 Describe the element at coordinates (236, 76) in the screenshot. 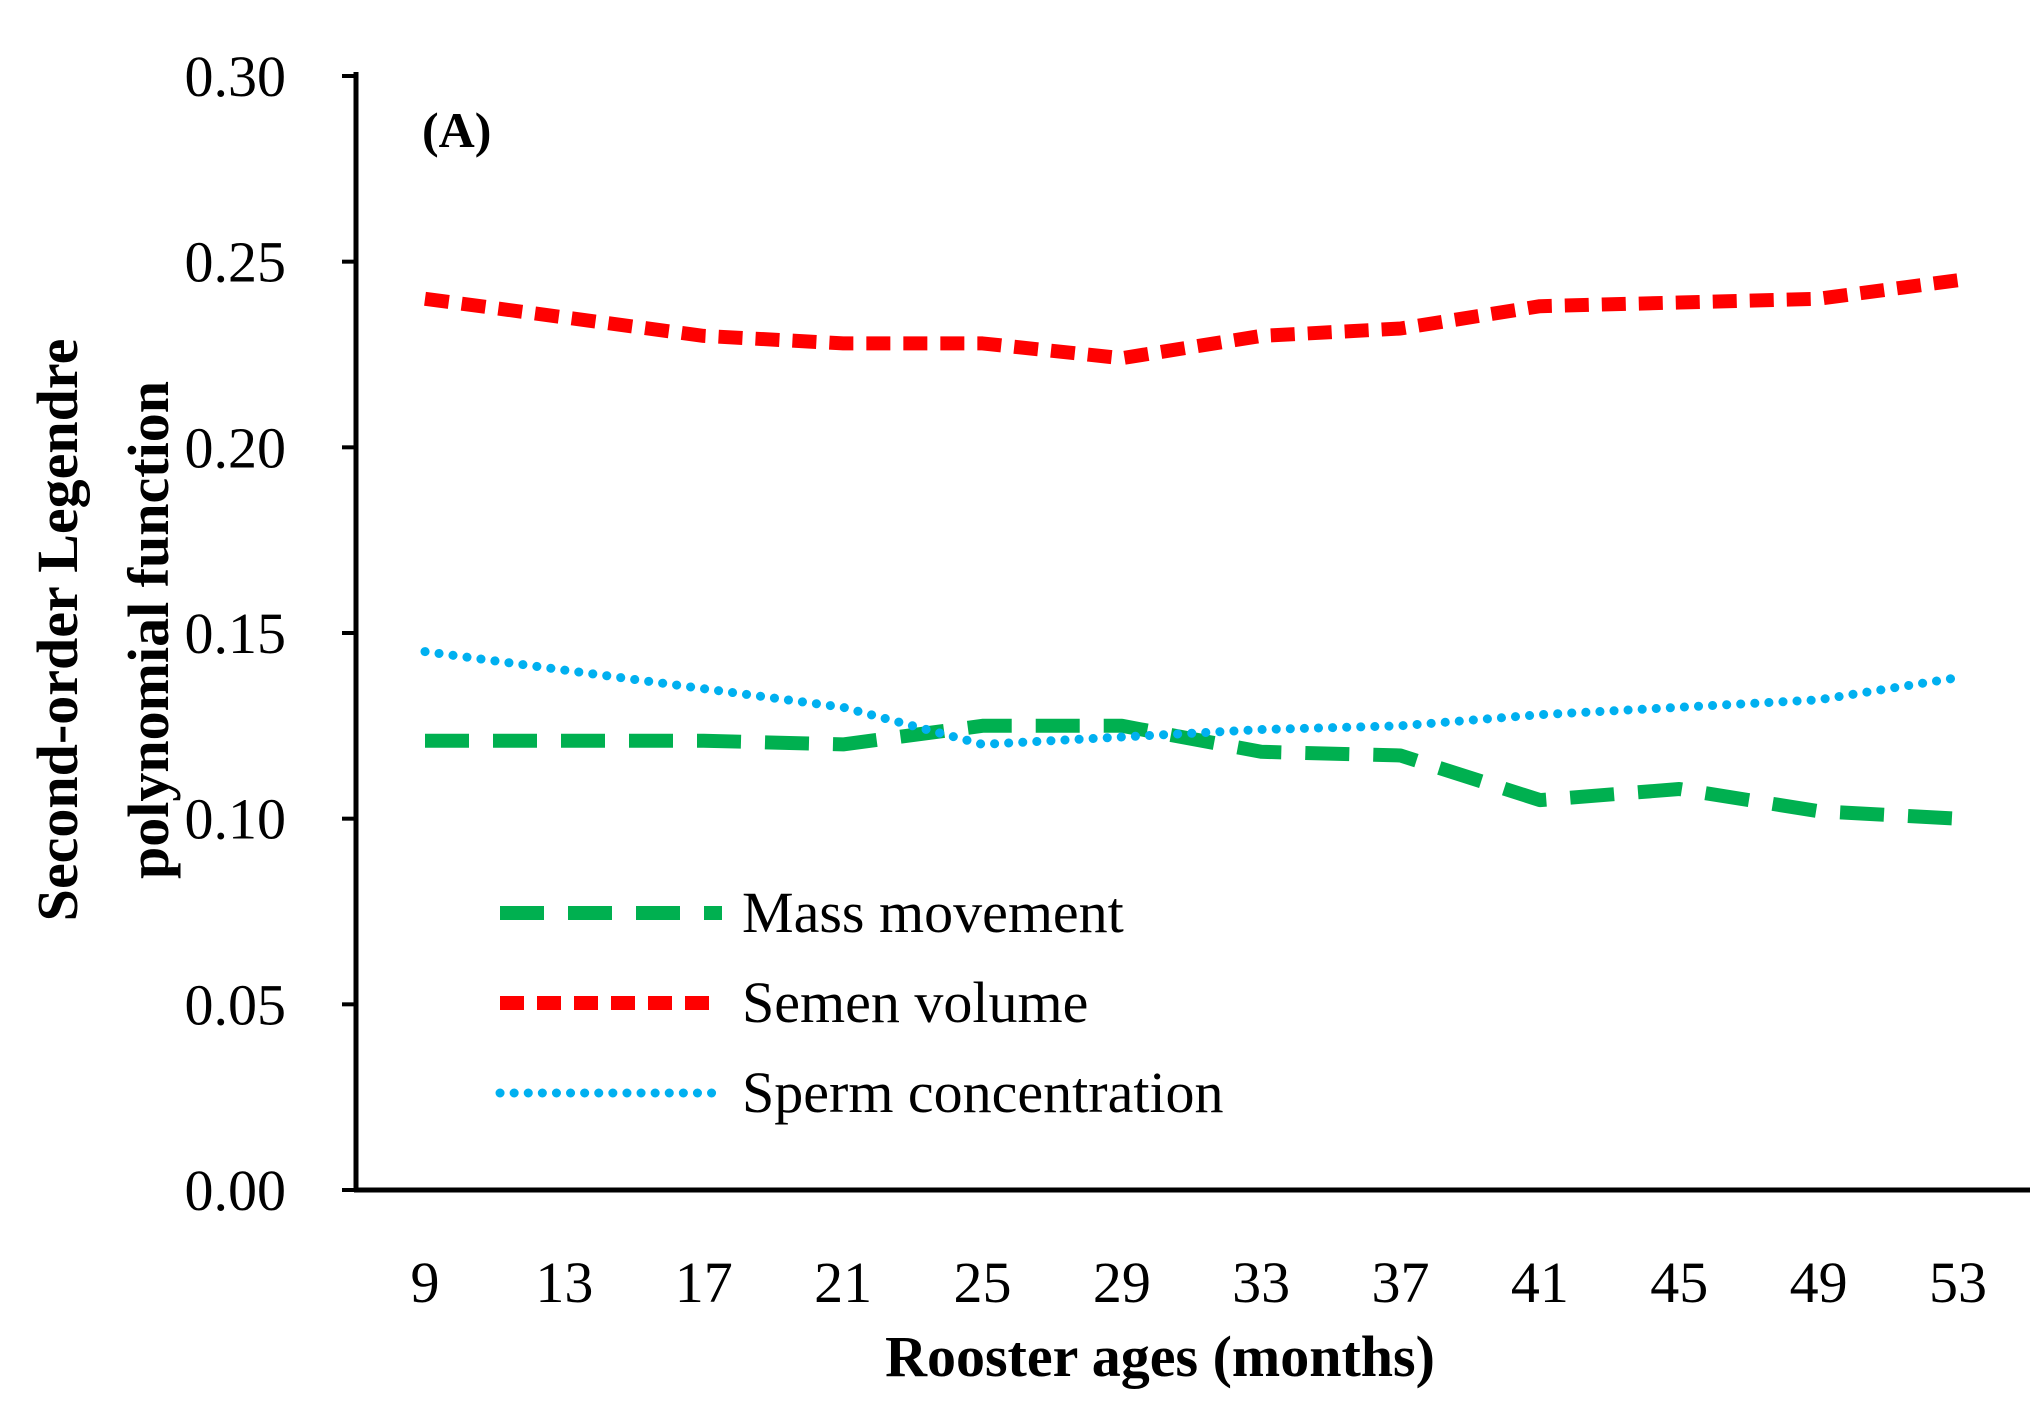

I see `y-tick-label: 0.30` at that location.